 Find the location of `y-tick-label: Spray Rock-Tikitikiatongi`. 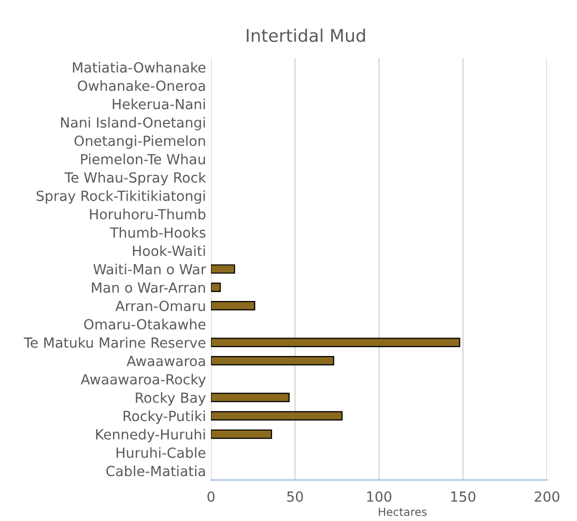

y-tick-label: Spray Rock-Tikitikiatongi is located at coordinates (120, 197).